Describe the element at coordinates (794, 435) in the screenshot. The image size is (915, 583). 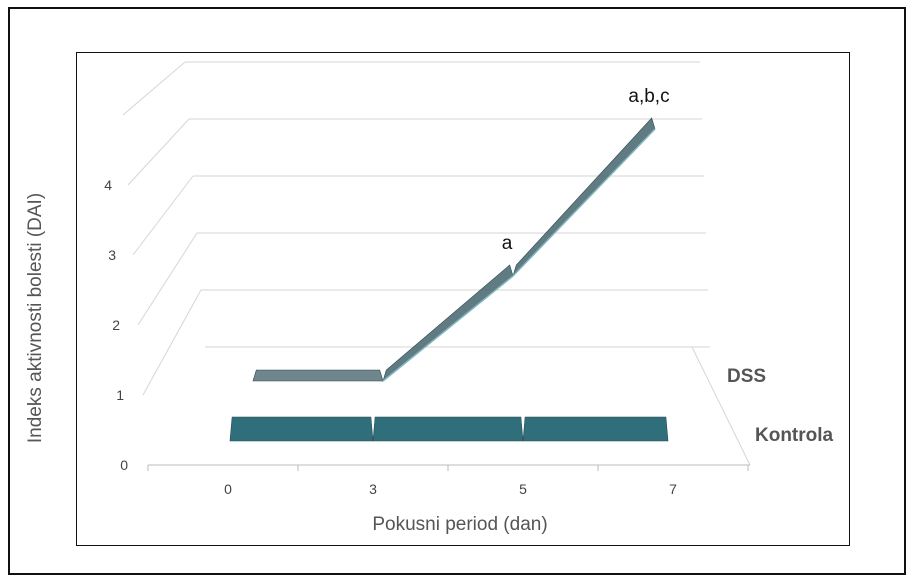
I see `series-label-kontrola: Kontrola` at that location.